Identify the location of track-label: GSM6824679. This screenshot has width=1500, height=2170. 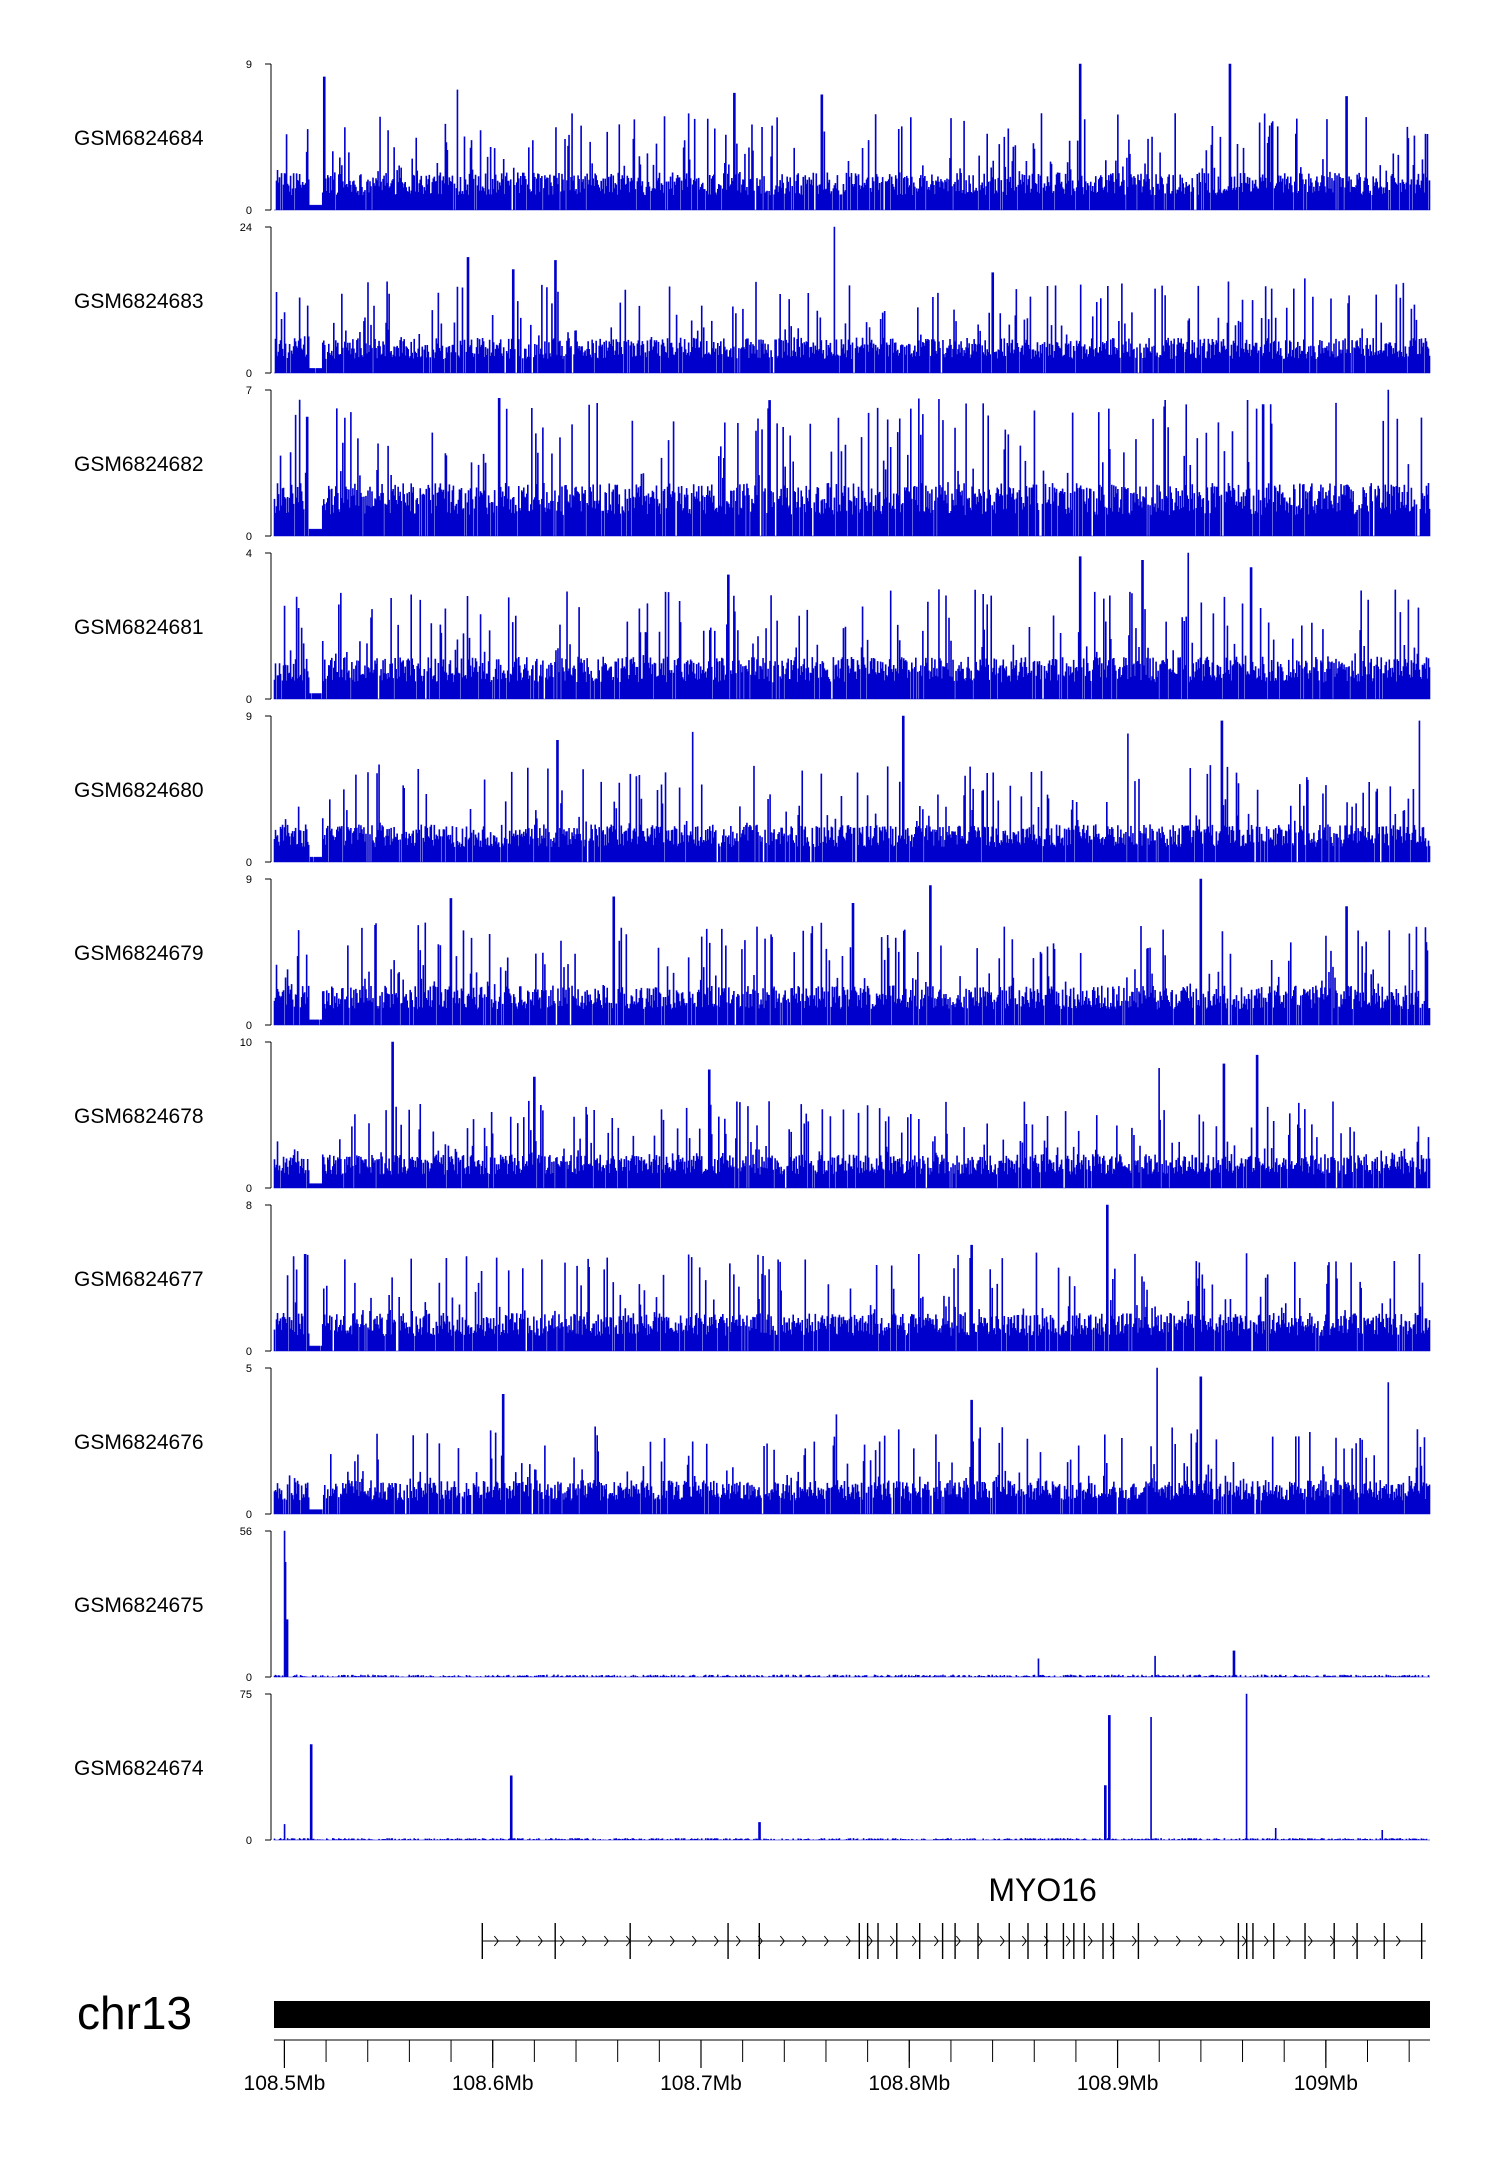
(139, 953).